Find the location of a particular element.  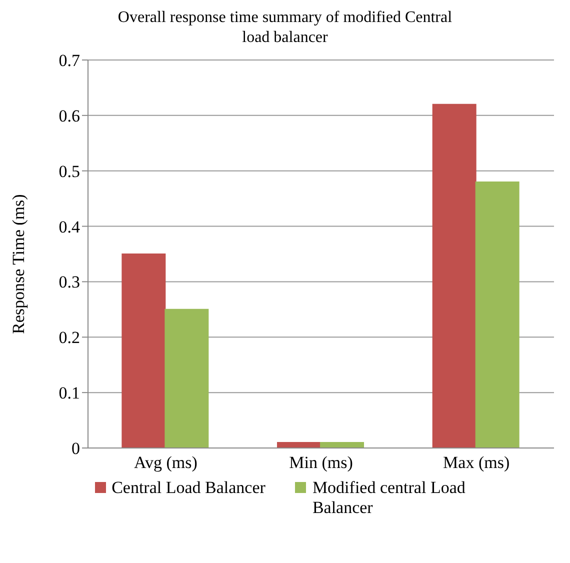

legend-label: Central Load Balancer is located at coordinates (189, 488).